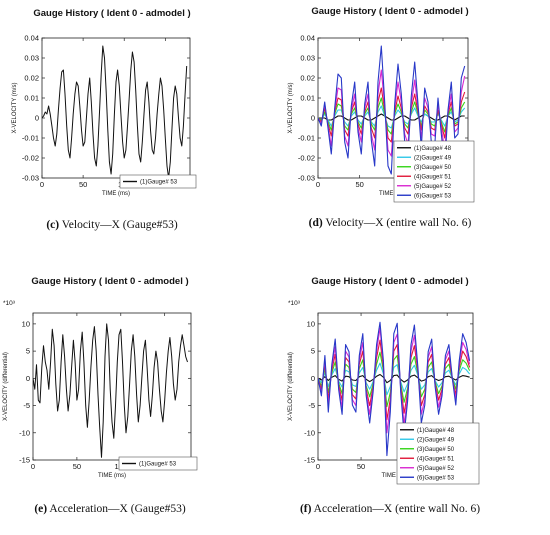  I want to click on figure-caption: (e) Acceleration—X (Gauge#53), so click(110, 509).